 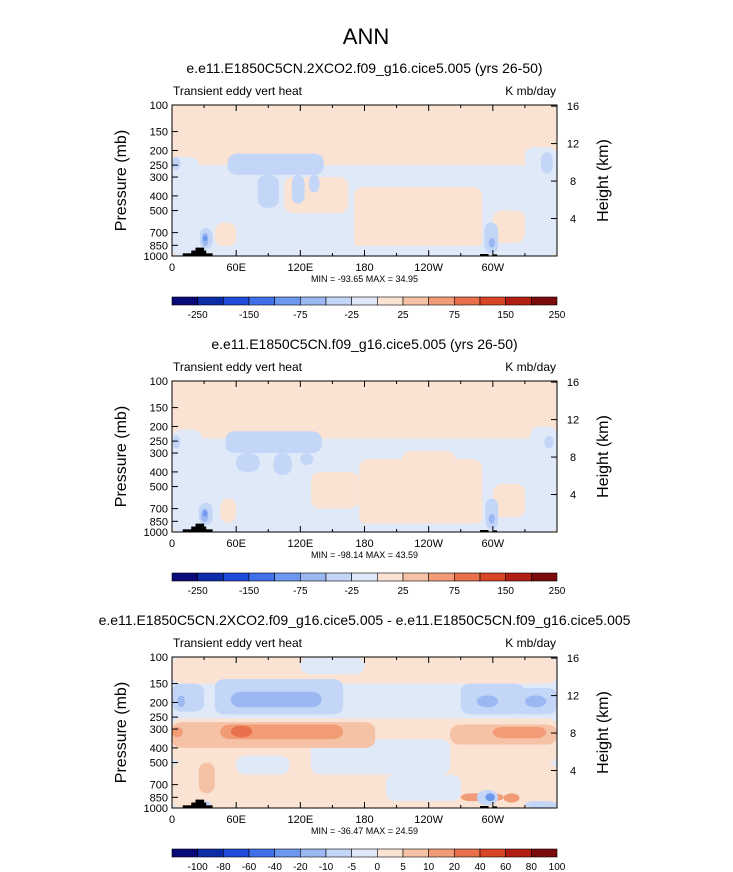 I want to click on y-axis-label: Pressure (mb), so click(x=121, y=732).